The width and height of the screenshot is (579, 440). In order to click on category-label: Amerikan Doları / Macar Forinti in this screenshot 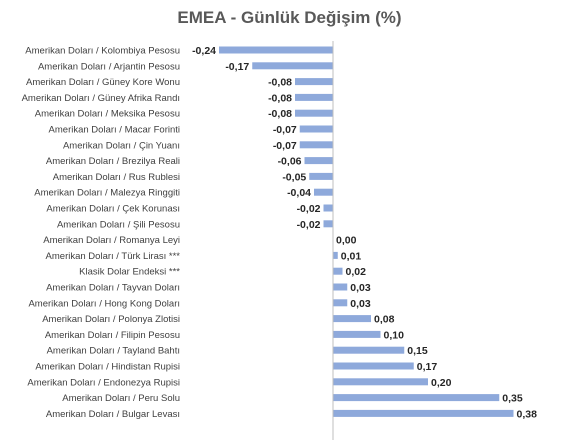, I will do `click(114, 130)`.